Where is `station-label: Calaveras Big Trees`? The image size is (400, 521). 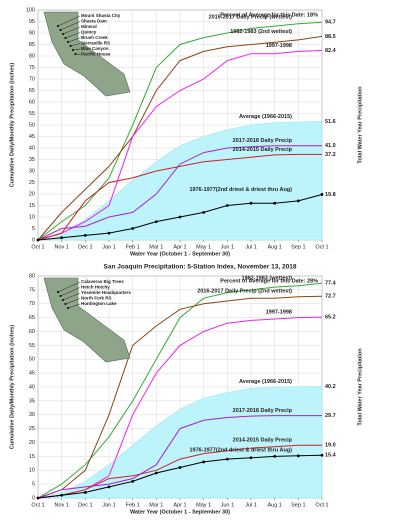 station-label: Calaveras Big Trees is located at coordinates (102, 281).